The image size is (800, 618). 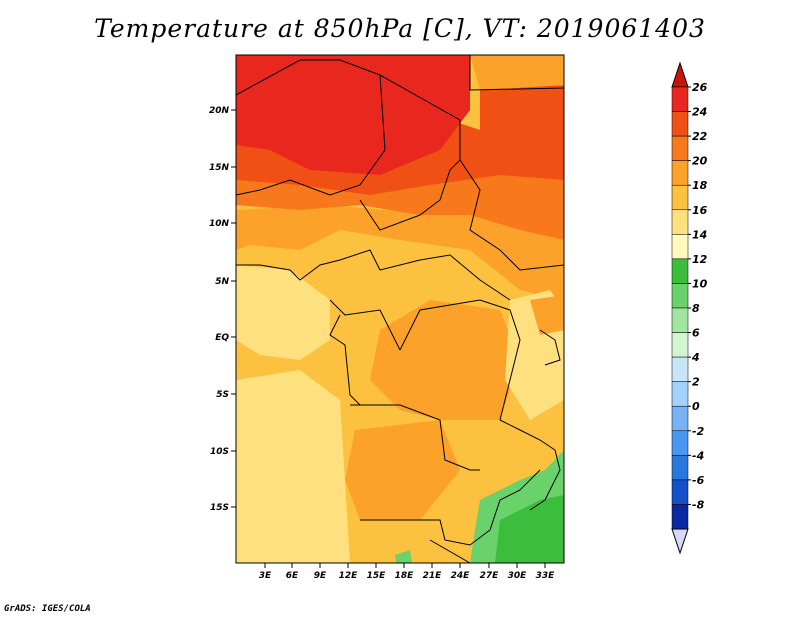 What do you see at coordinates (490, 576) in the screenshot?
I see `lon-label: 27E` at bounding box center [490, 576].